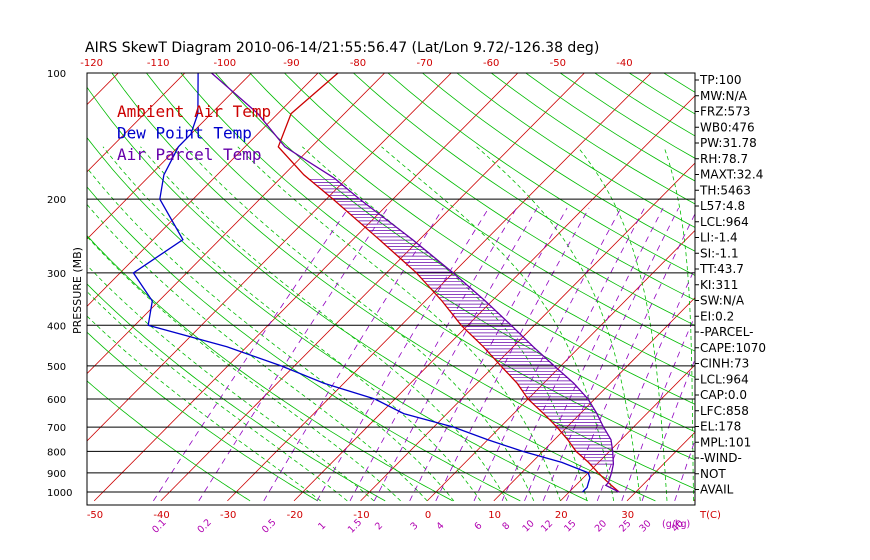 Image resolution: width=870 pixels, height=560 pixels. Describe the element at coordinates (725, 112) in the screenshot. I see `param-item: FRZ:573` at that location.